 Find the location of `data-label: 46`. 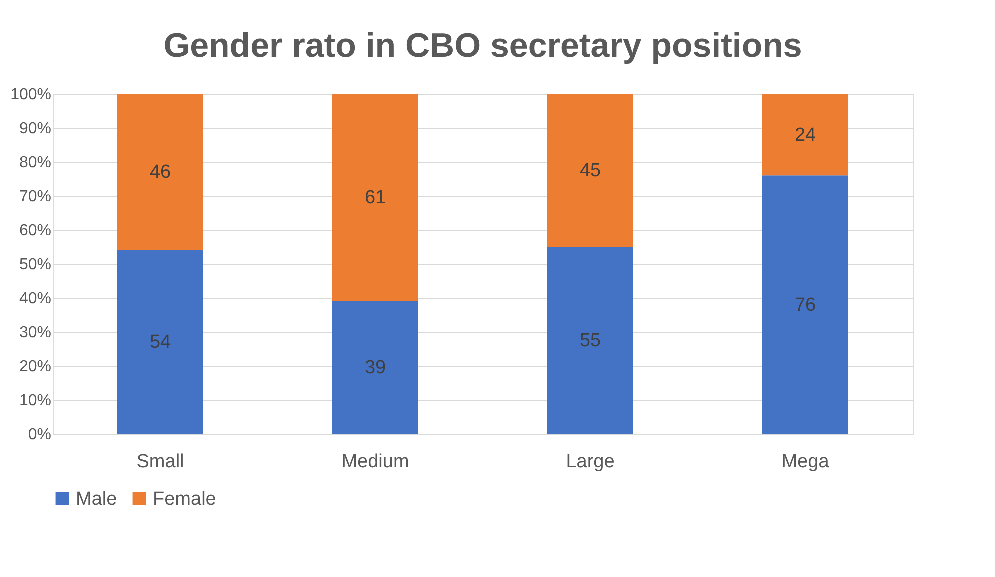

data-label: 46 is located at coordinates (161, 173).